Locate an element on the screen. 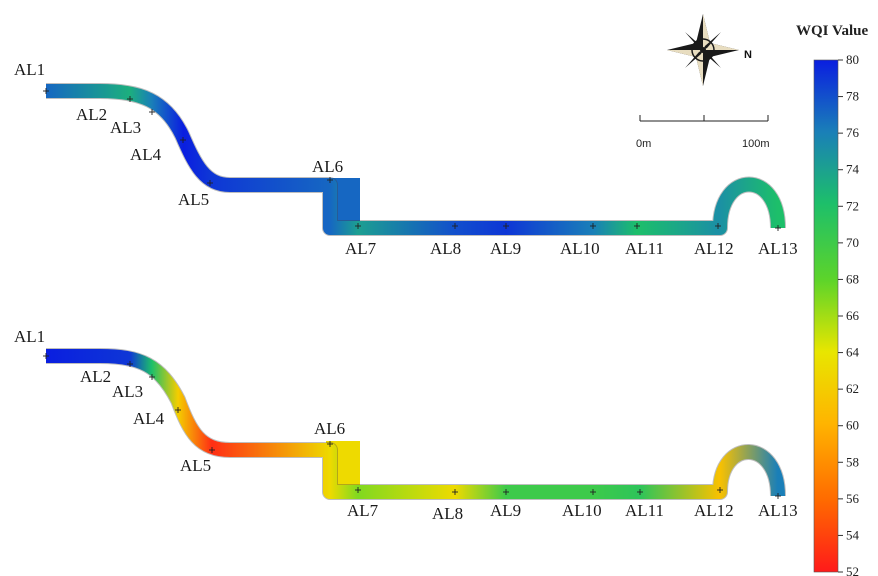 The width and height of the screenshot is (878, 576). legend-tick-label: 66 is located at coordinates (853, 315).